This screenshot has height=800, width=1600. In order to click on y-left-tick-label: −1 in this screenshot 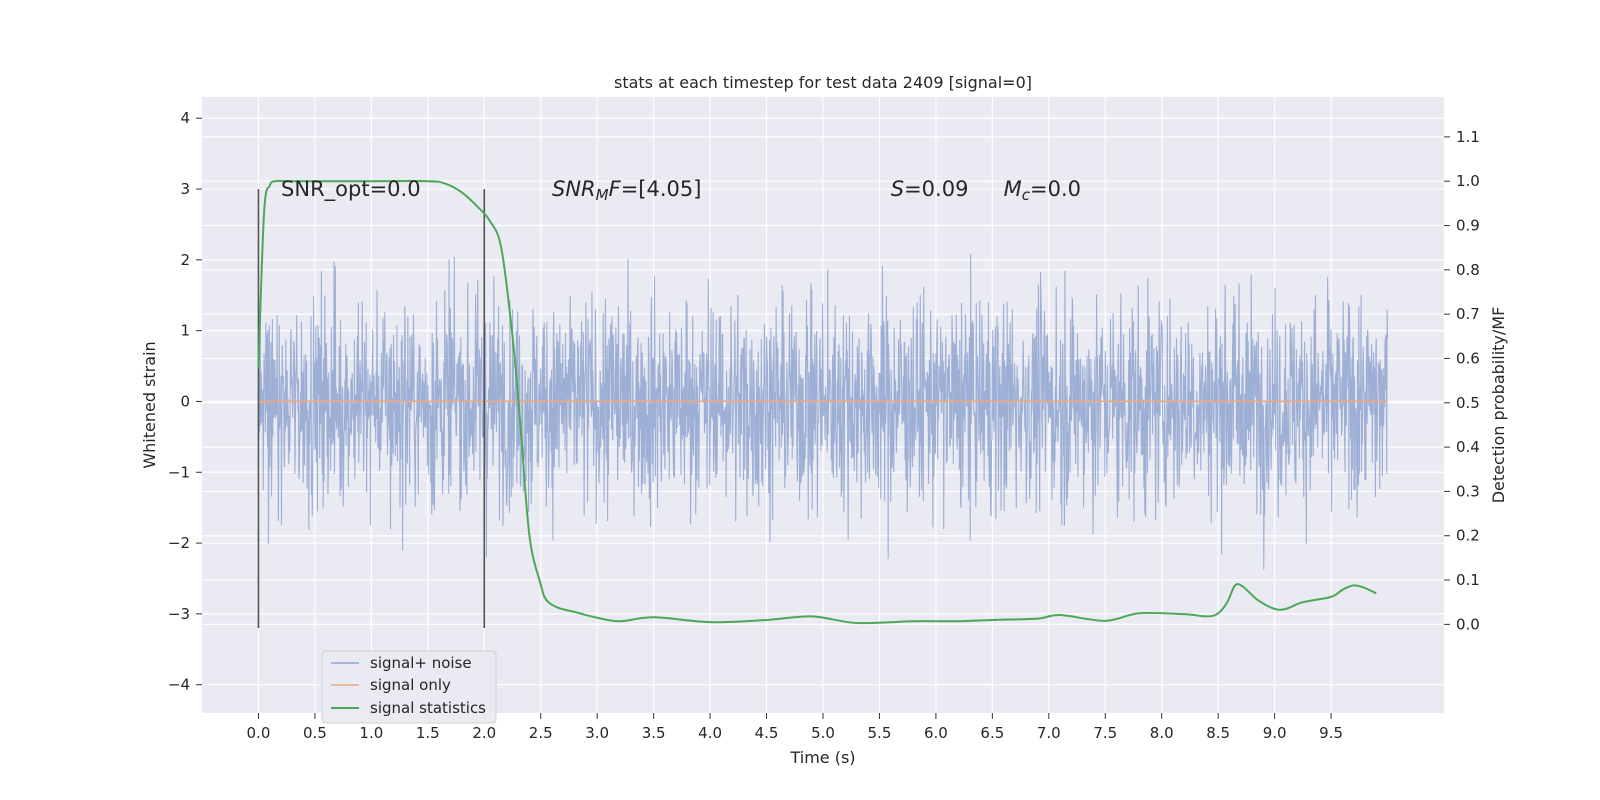, I will do `click(179, 472)`.